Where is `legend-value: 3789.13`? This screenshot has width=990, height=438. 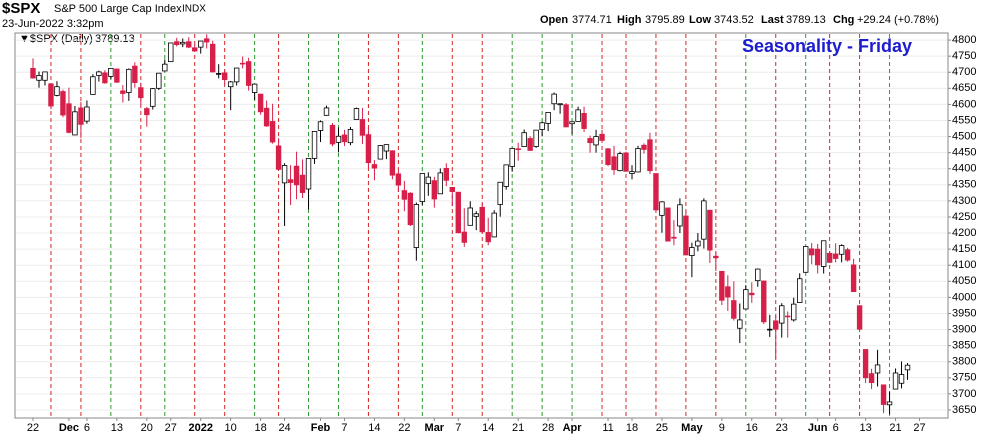 legend-value: 3789.13 is located at coordinates (115, 39).